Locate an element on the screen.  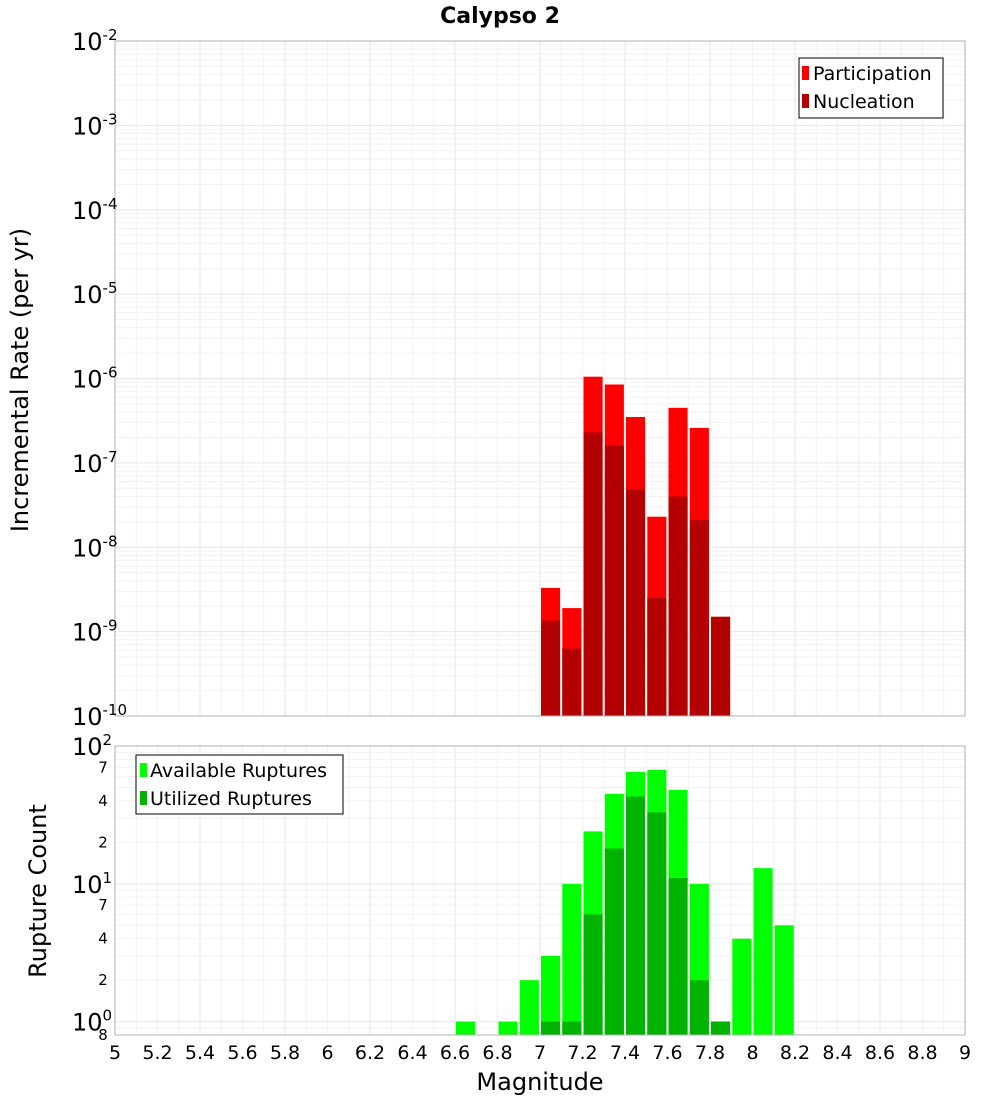
legend-label-participation: Participation is located at coordinates (872, 74).